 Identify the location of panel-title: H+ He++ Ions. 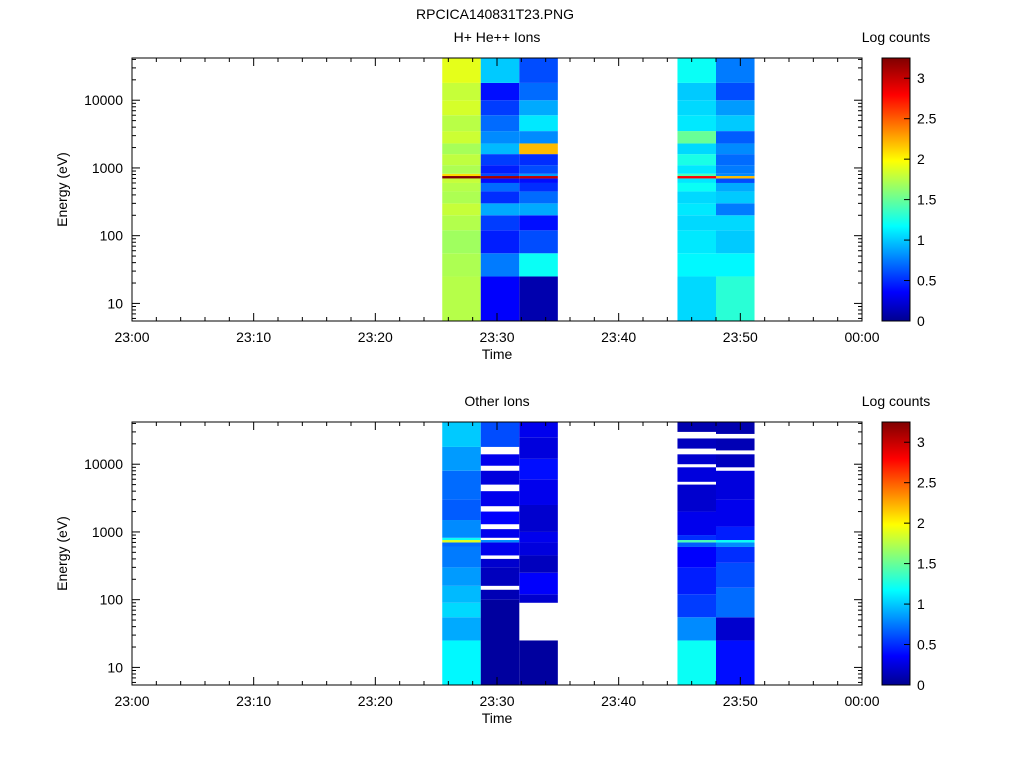
(497, 37).